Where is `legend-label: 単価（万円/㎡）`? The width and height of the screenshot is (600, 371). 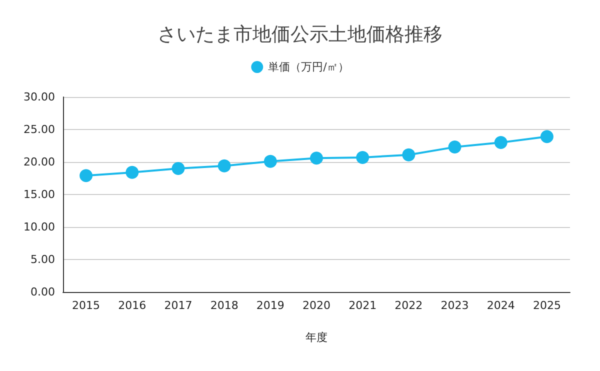 legend-label: 単価（万円/㎡） is located at coordinates (308, 67).